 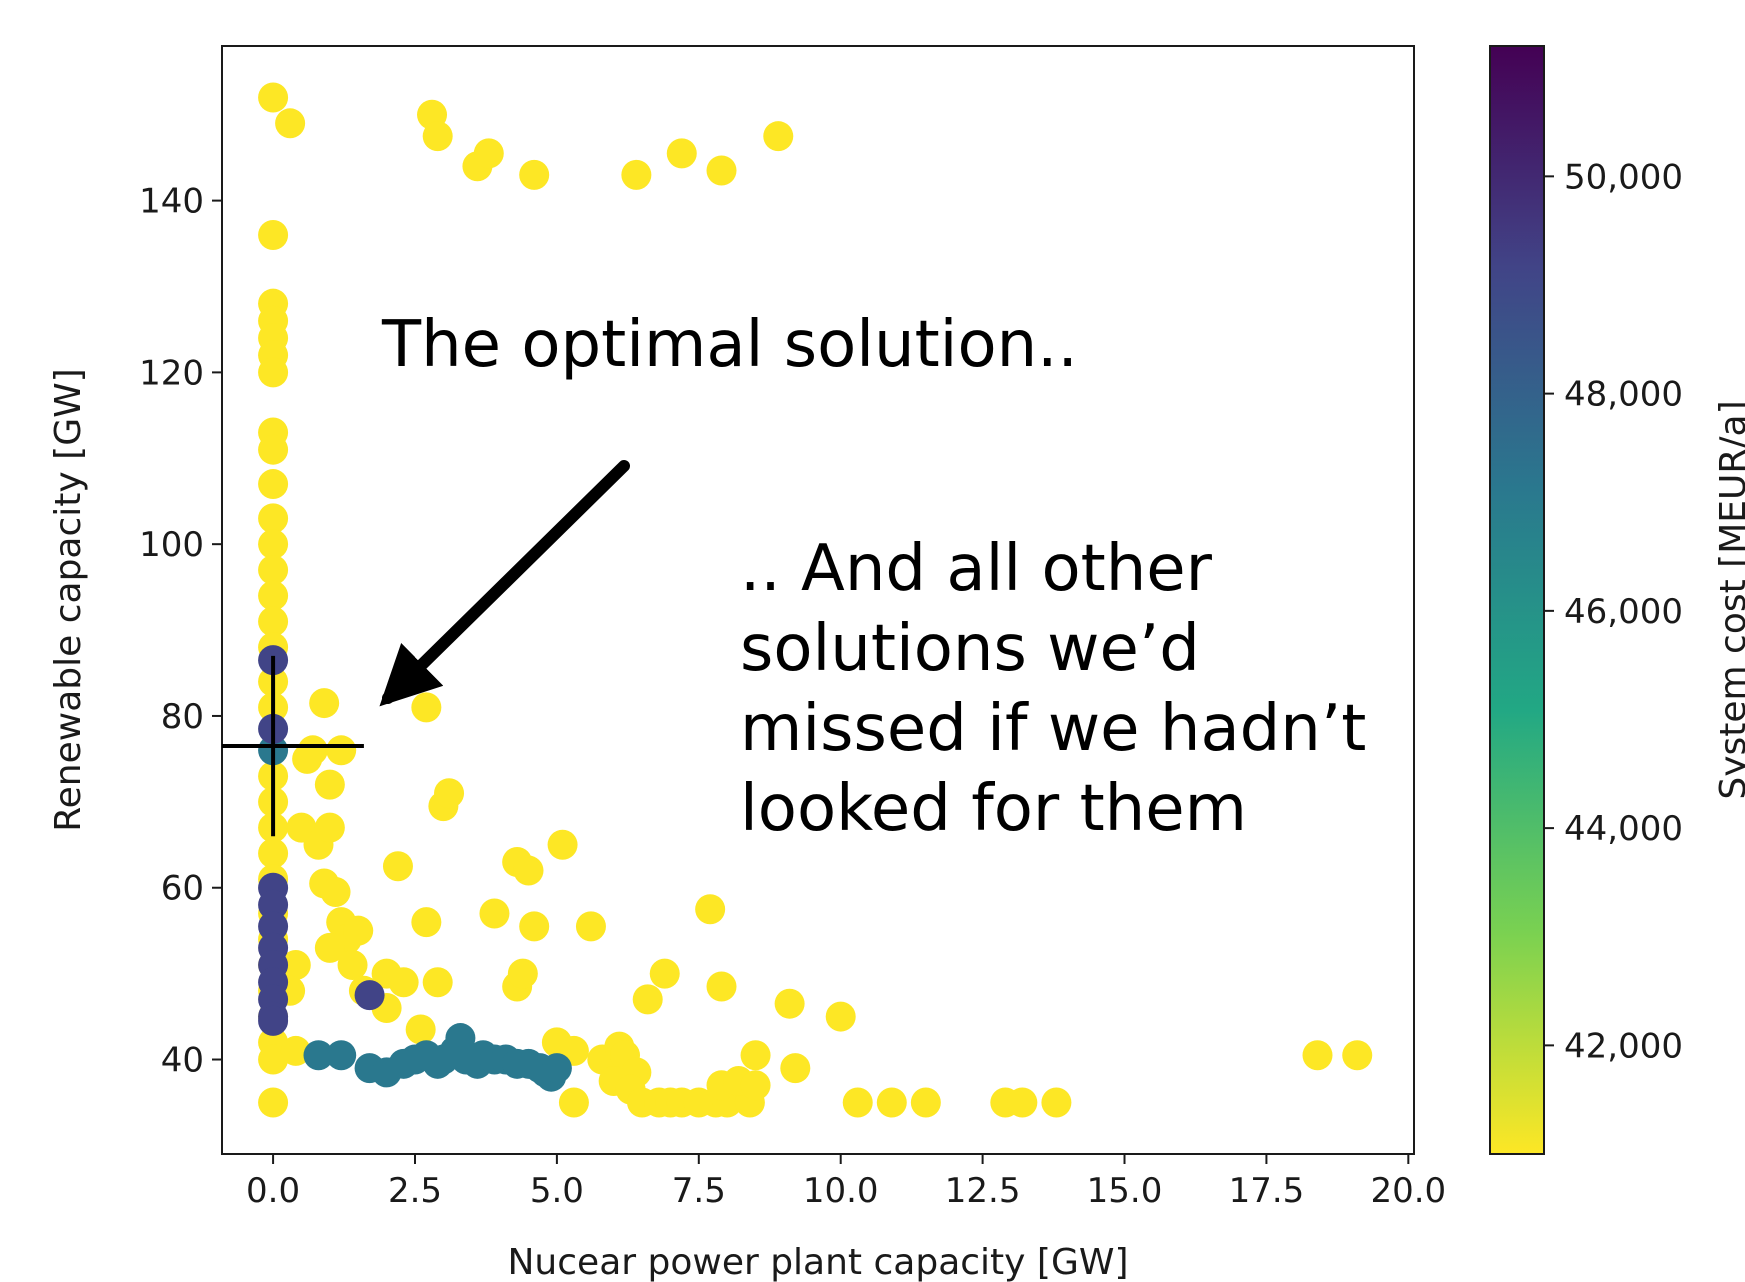 I want to click on x-tick-label: 0.0, so click(x=273, y=1191).